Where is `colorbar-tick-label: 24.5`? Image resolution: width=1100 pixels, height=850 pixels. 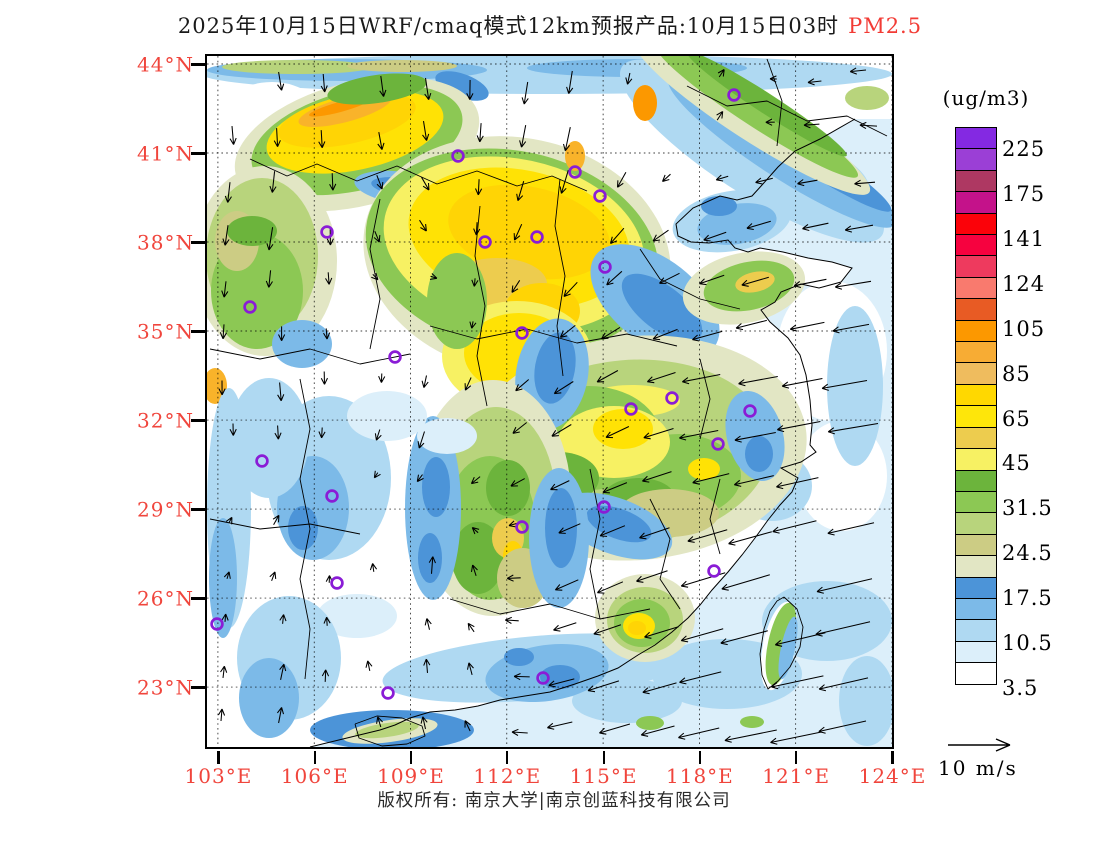
colorbar-tick-label: 24.5 is located at coordinates (1027, 553).